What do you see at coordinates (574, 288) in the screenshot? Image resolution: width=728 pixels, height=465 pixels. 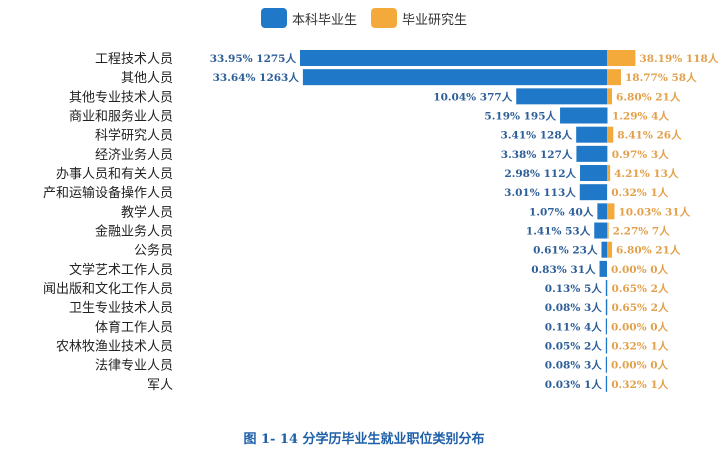 I see `data-label-undergrad: 0.13% 5人` at bounding box center [574, 288].